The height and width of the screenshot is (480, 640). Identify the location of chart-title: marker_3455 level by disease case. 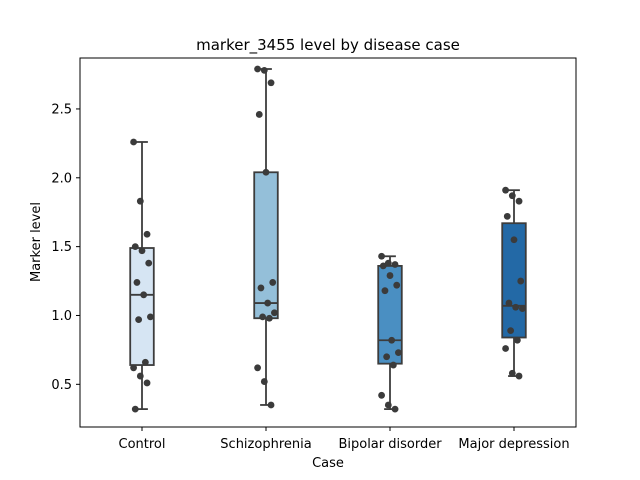
(328, 45).